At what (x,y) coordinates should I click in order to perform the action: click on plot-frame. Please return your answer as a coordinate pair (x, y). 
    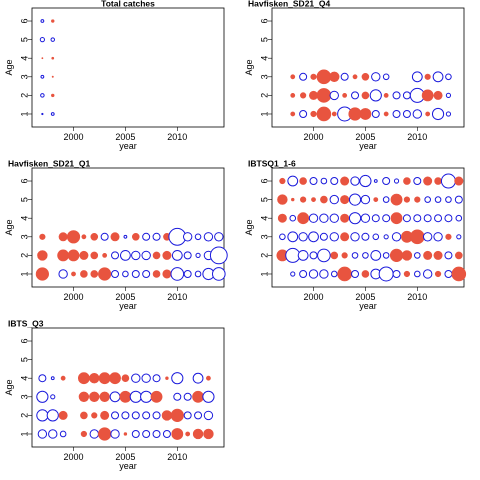
    Looking at the image, I should click on (368, 227).